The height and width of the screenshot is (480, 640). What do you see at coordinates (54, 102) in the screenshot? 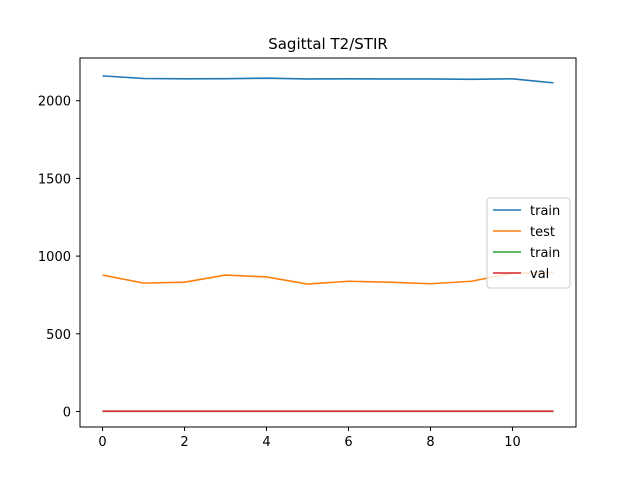
I see `y-tick-label: 2000` at bounding box center [54, 102].